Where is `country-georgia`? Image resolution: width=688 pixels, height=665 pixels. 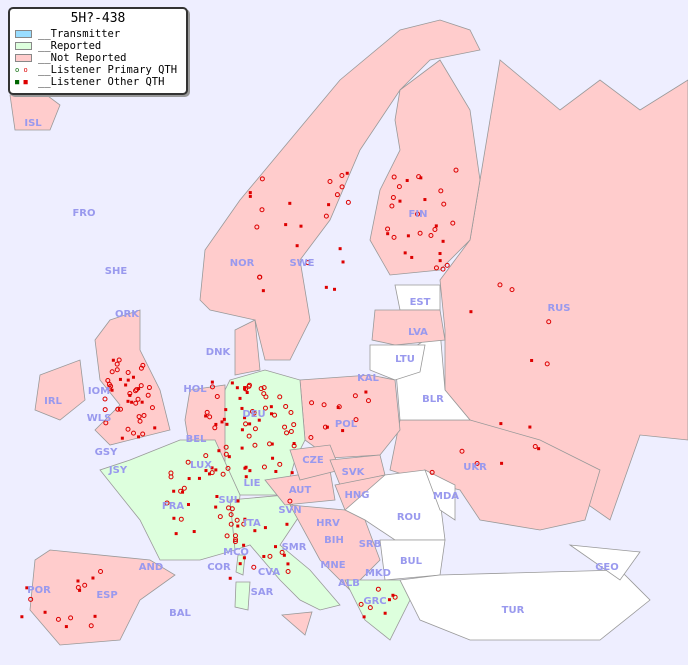 country-georgia is located at coordinates (604, 562).